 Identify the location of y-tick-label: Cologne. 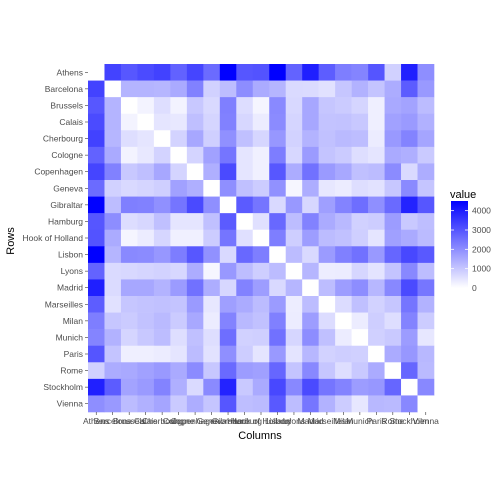
(67, 155).